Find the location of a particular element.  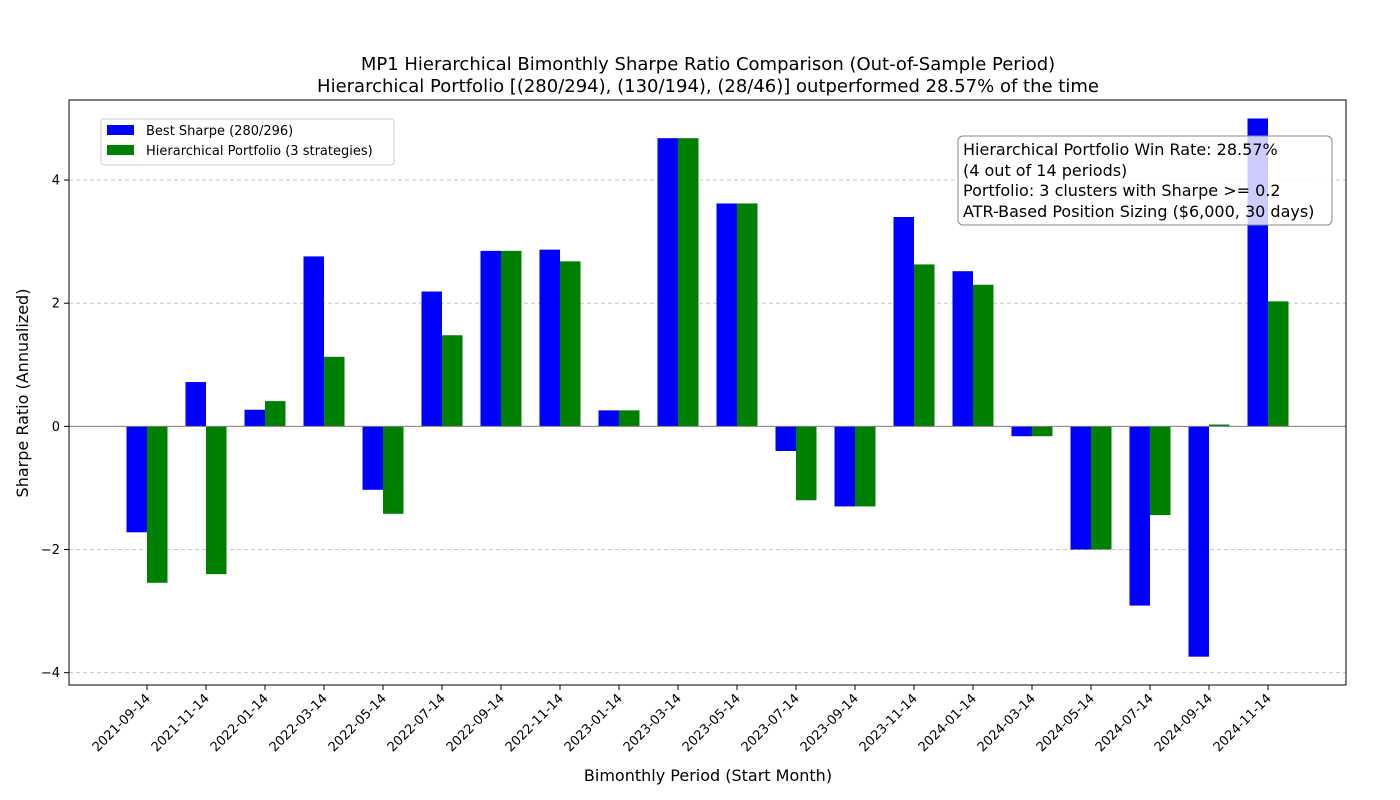

x-tick-label: 2021-09-14 is located at coordinates (122, 723).